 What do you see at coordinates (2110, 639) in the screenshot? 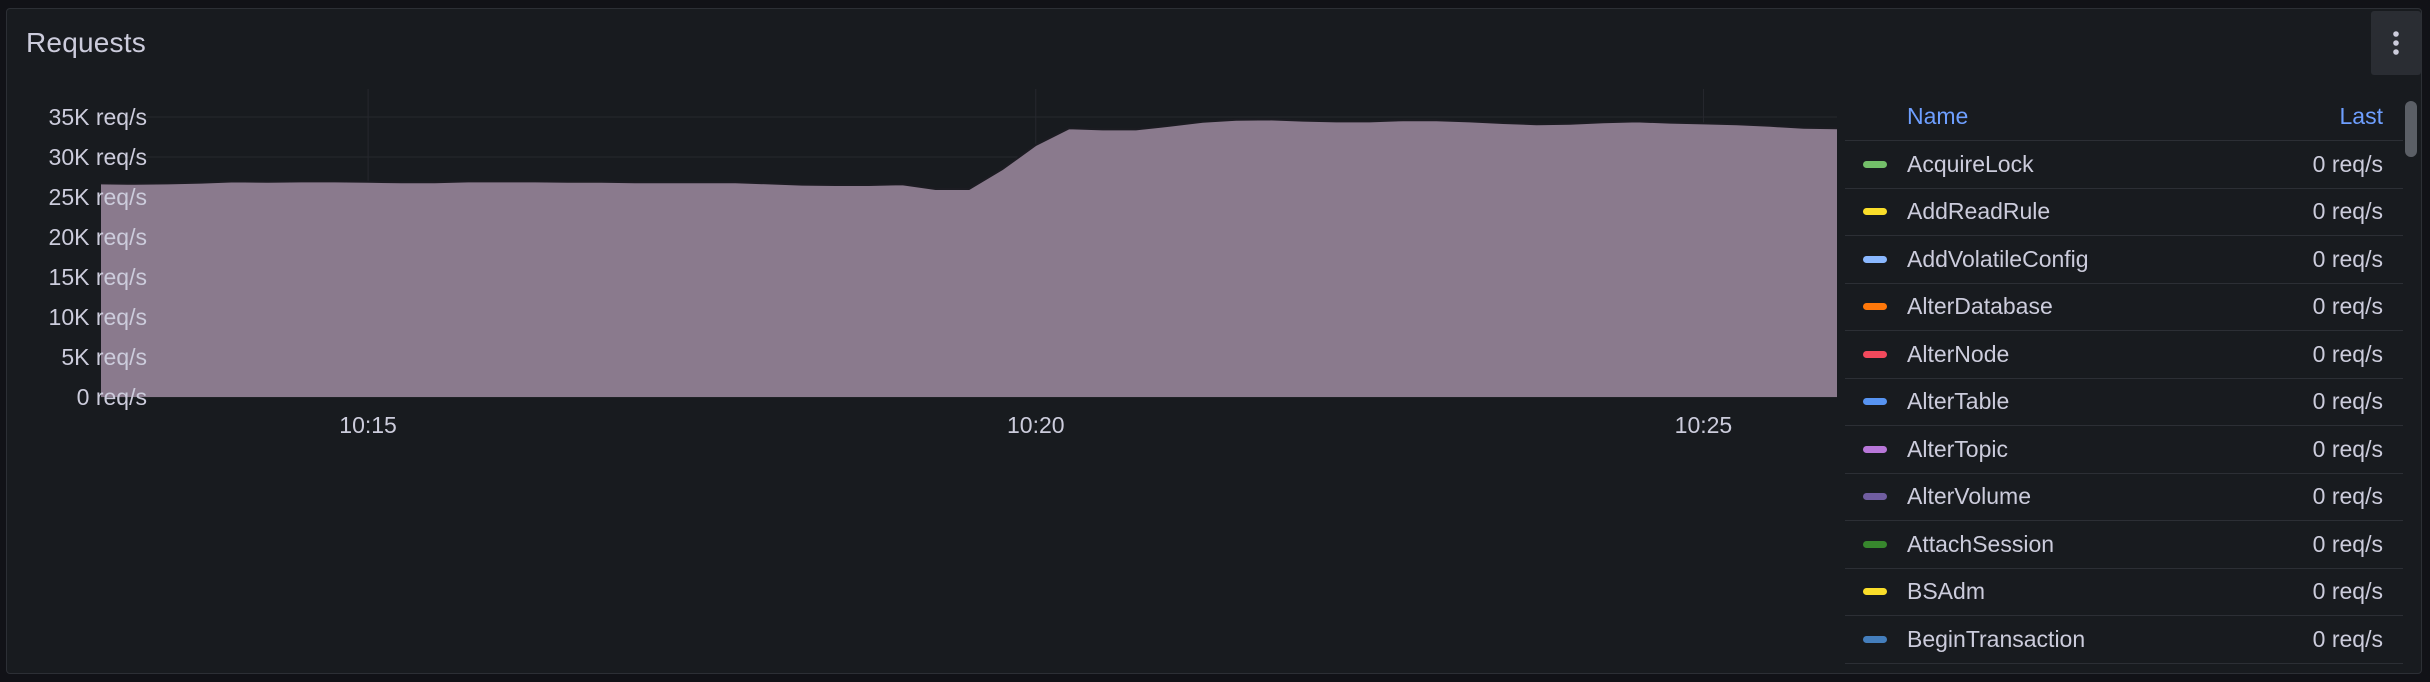
I see `legend-item-name: BeginTransaction` at bounding box center [2110, 639].